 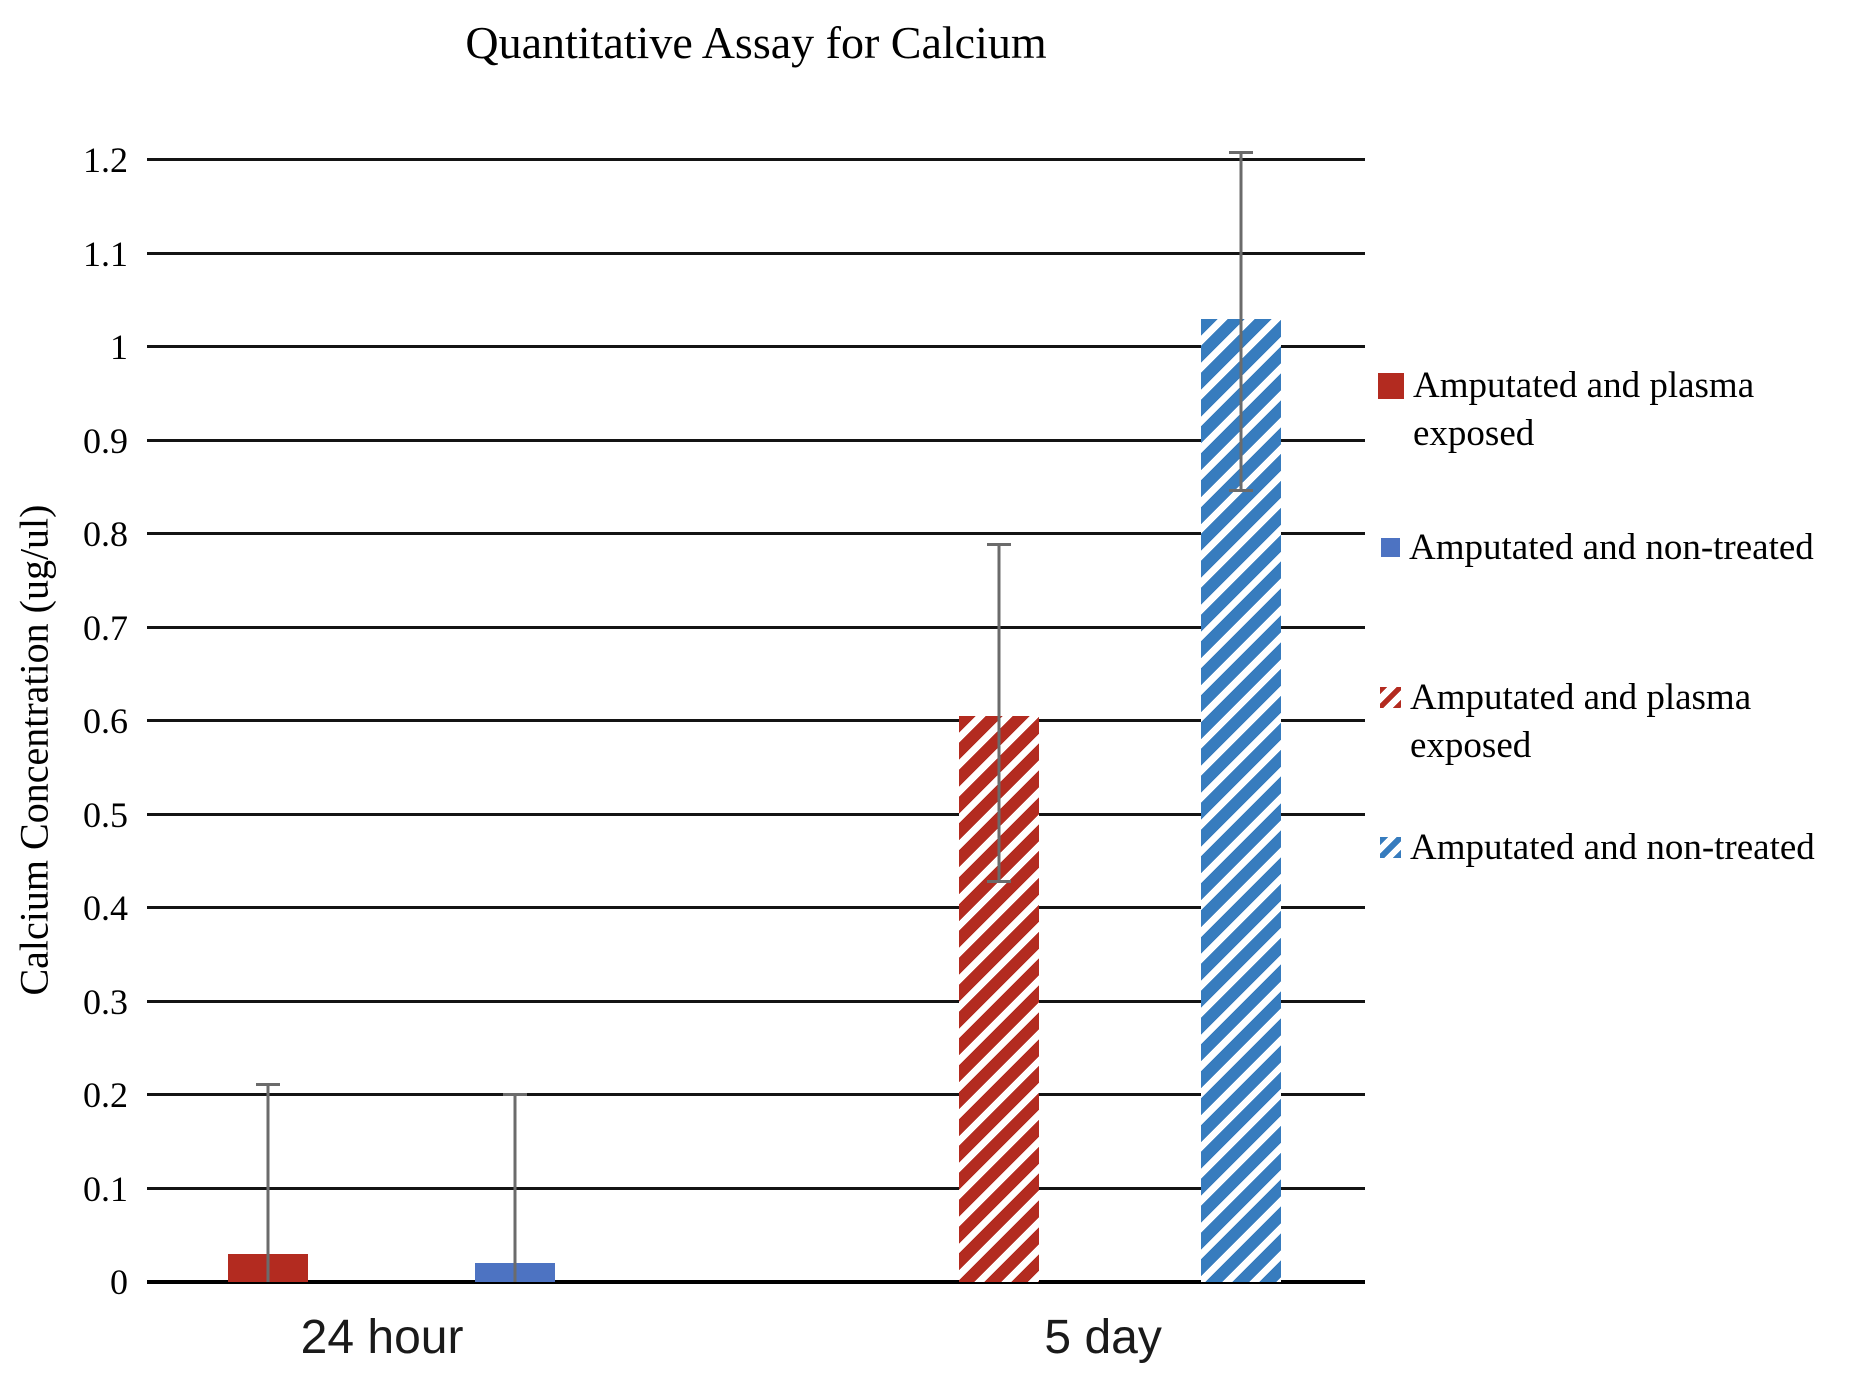 What do you see at coordinates (1103, 1337) in the screenshot?
I see `x-category-label-5-day: 5 day` at bounding box center [1103, 1337].